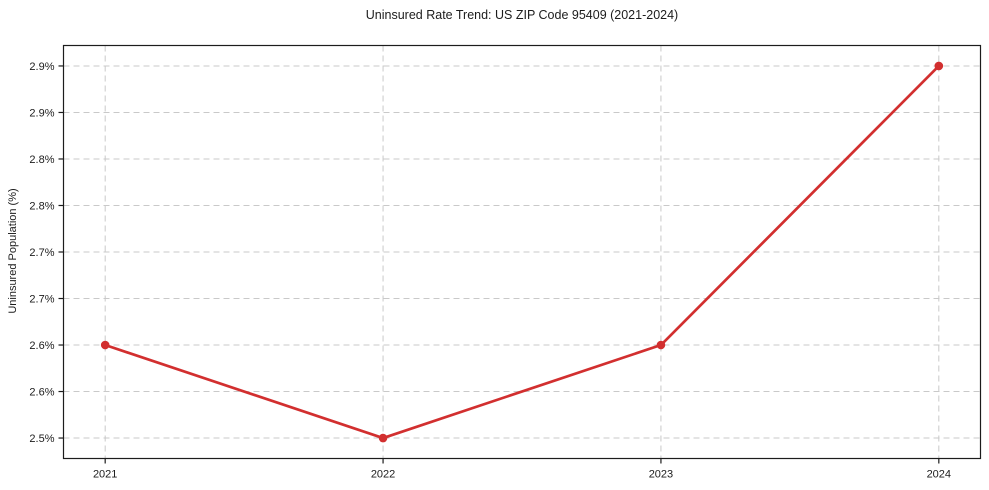 This screenshot has height=490, width=989. I want to click on x-tick-label: 2022, so click(383, 475).